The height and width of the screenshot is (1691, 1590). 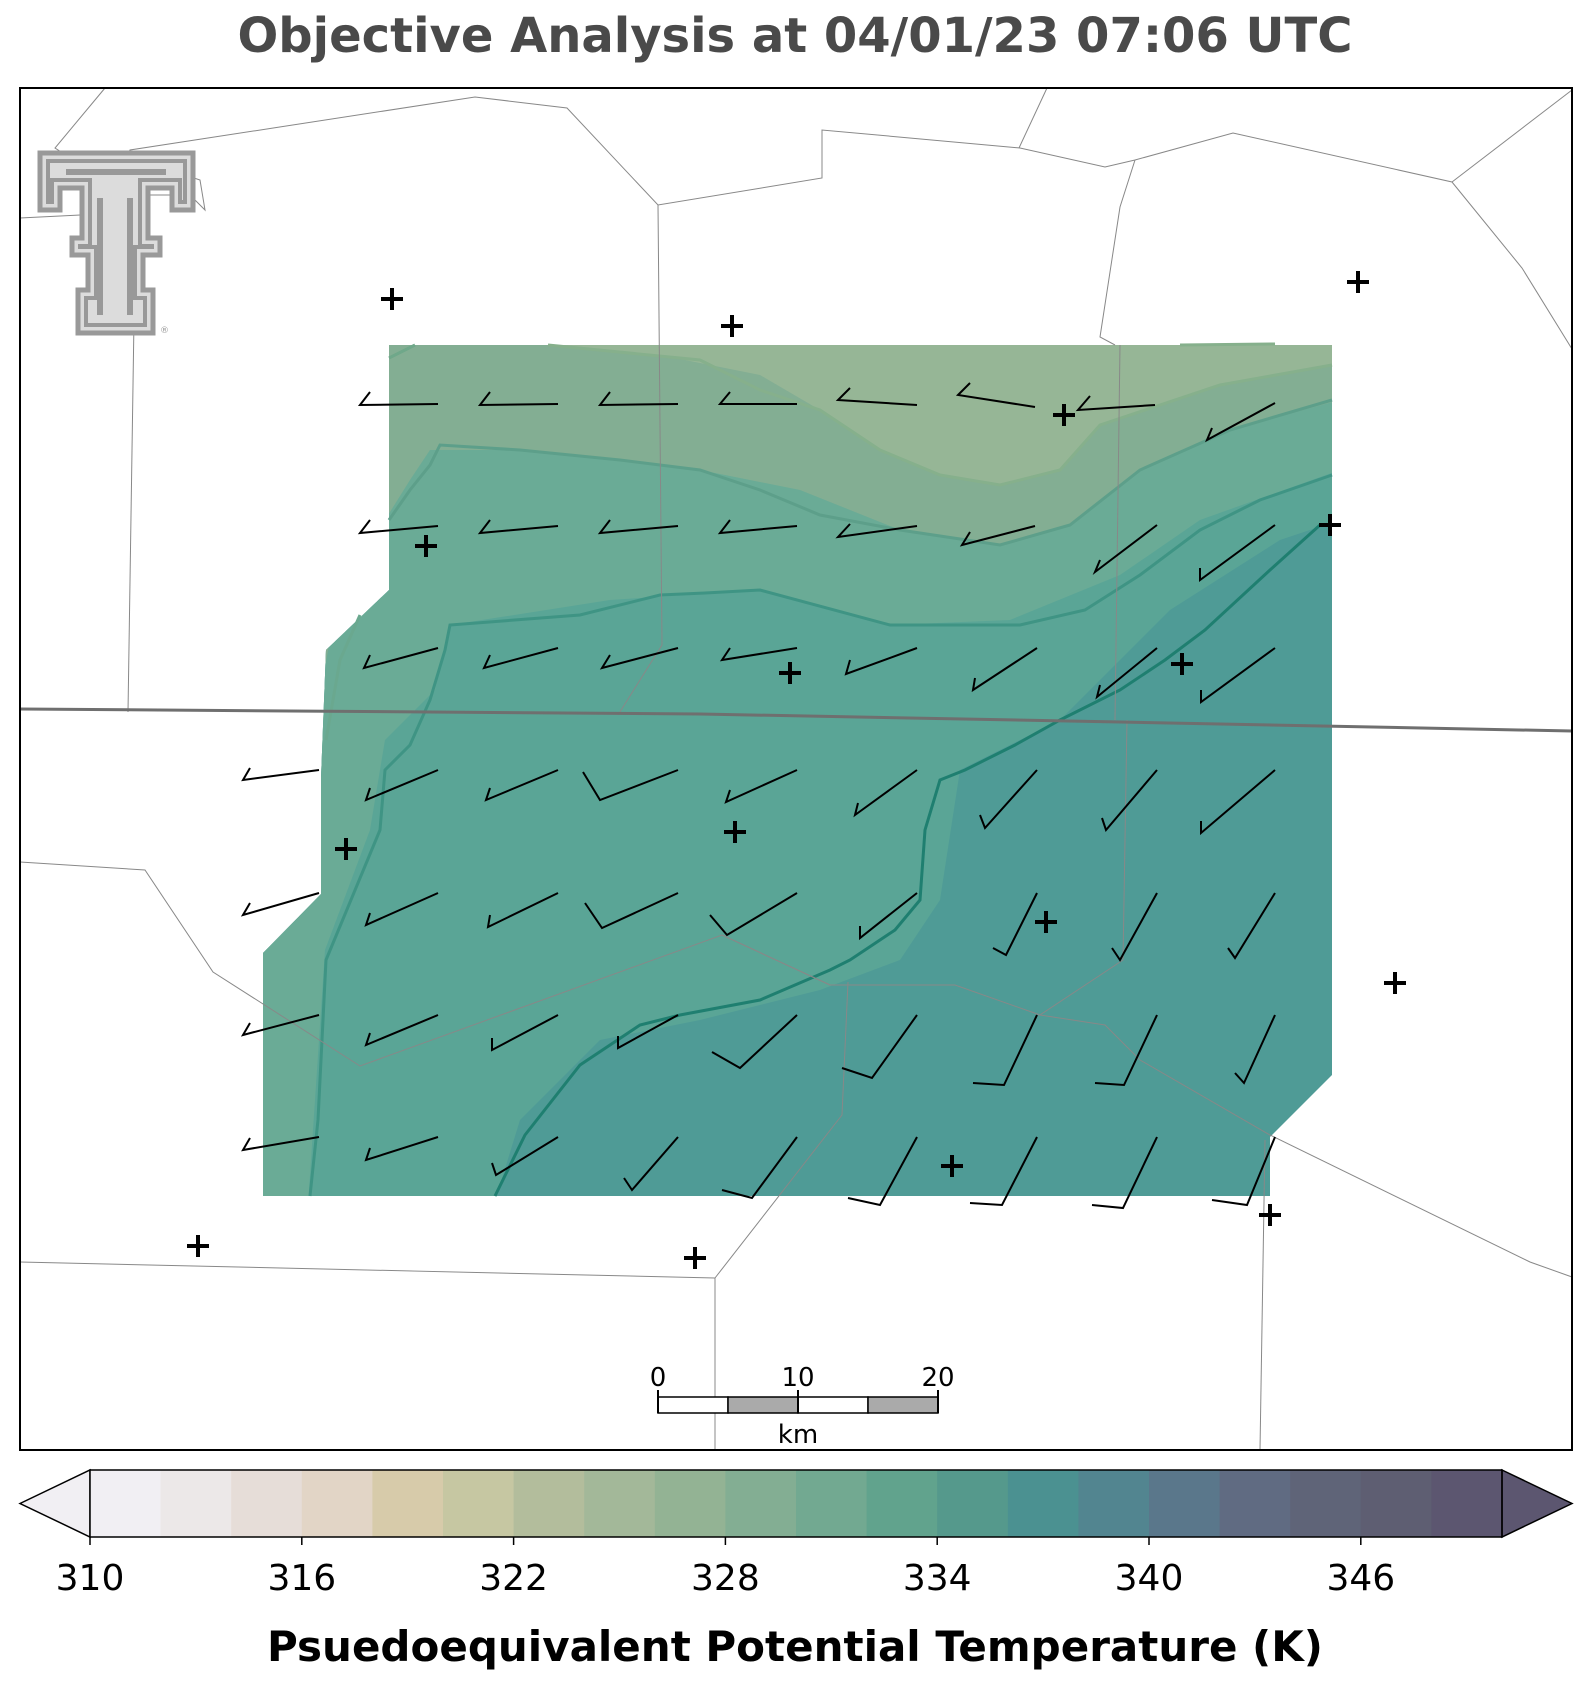 What do you see at coordinates (513, 1578) in the screenshot?
I see `colorbar-tick-label: 322` at bounding box center [513, 1578].